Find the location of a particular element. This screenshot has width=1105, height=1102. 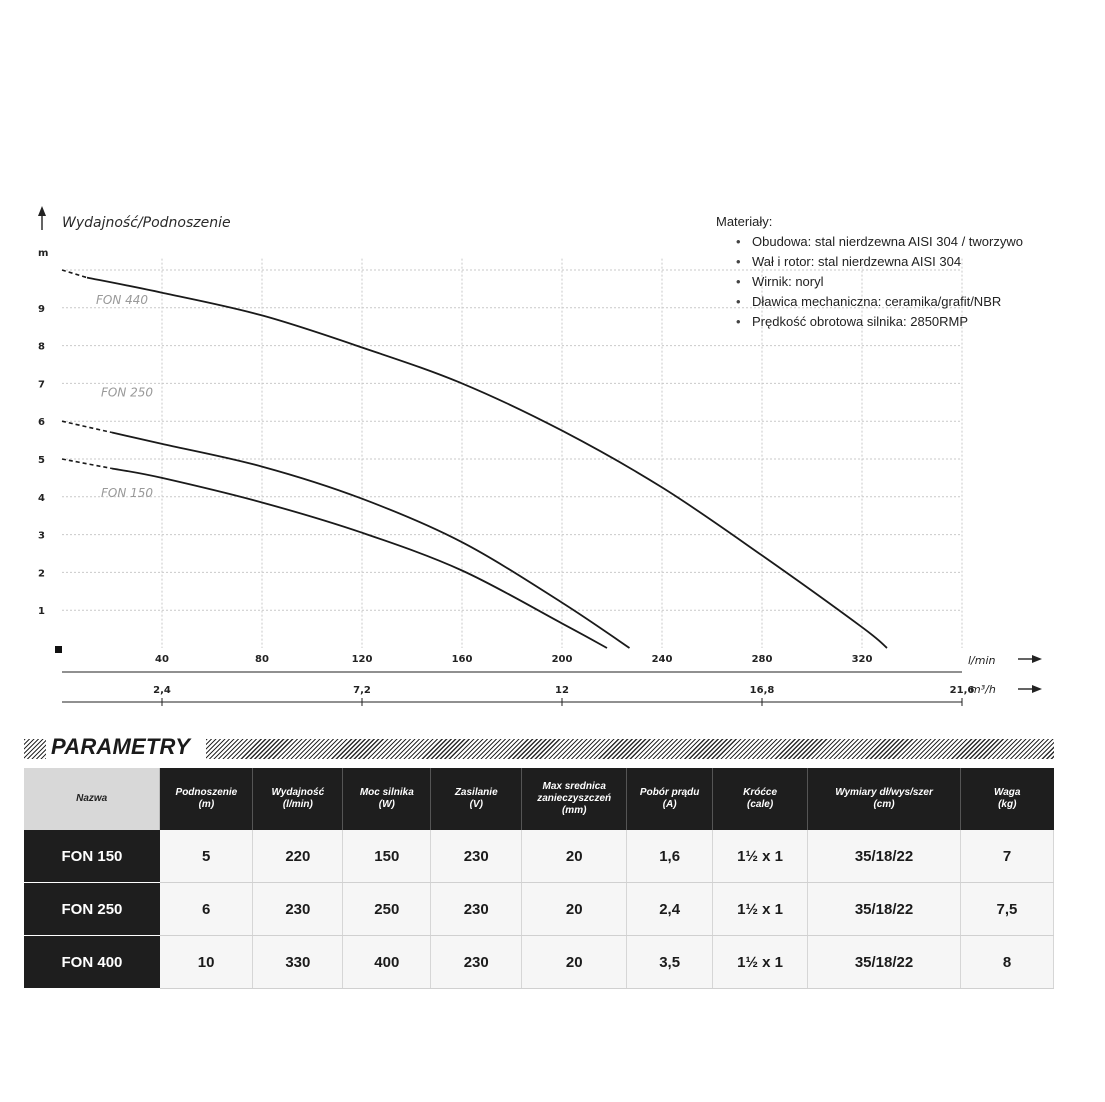

table-cell: 7 is located at coordinates (1007, 856).